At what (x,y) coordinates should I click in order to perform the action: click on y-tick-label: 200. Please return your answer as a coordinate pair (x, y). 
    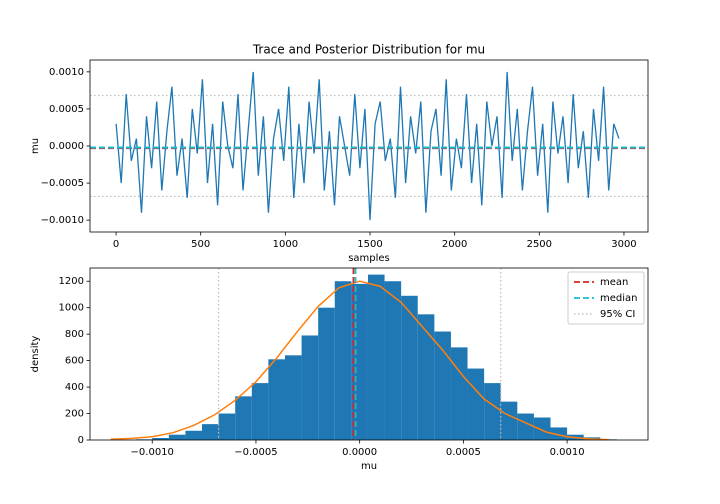
    Looking at the image, I should click on (74, 414).